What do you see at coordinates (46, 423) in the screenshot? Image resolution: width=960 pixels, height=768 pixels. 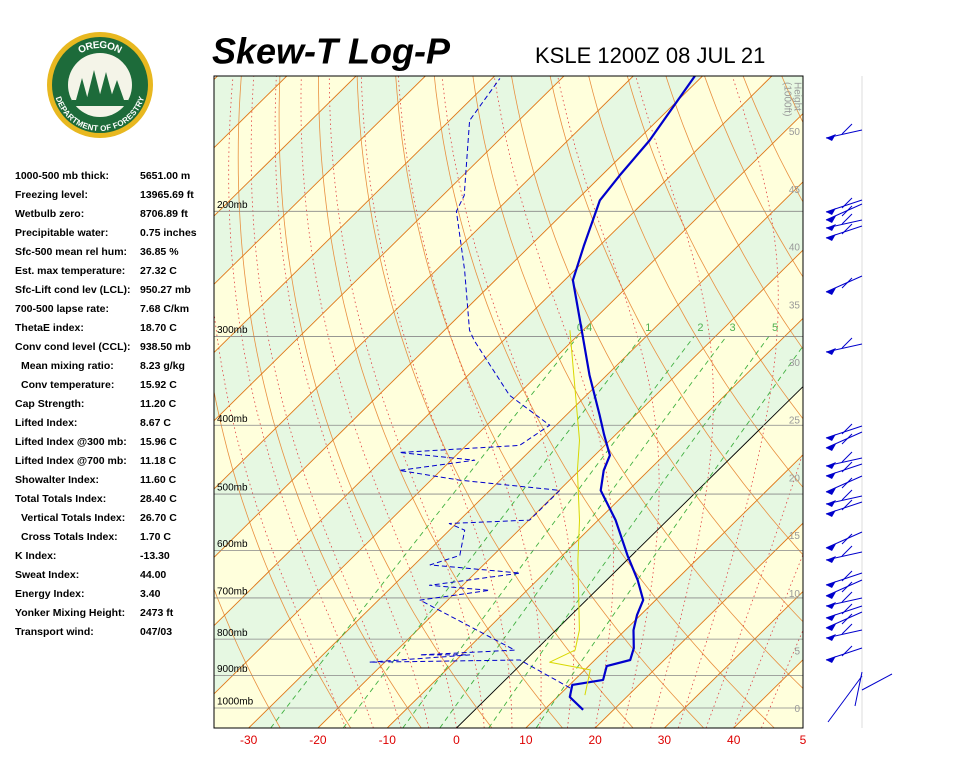 I see `index-label: Lifted Index:` at bounding box center [46, 423].